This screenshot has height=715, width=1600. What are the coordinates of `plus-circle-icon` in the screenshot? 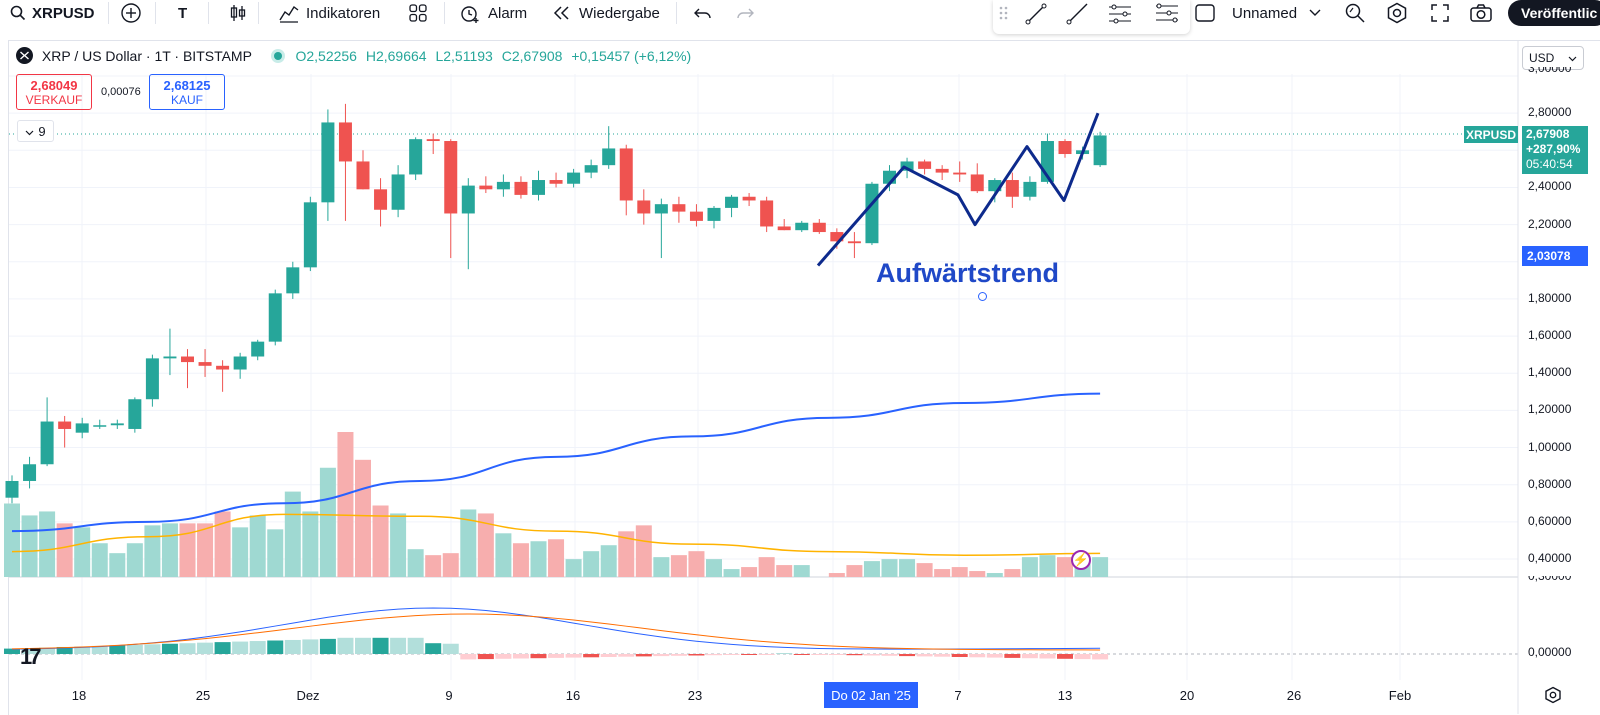 It's located at (131, 13).